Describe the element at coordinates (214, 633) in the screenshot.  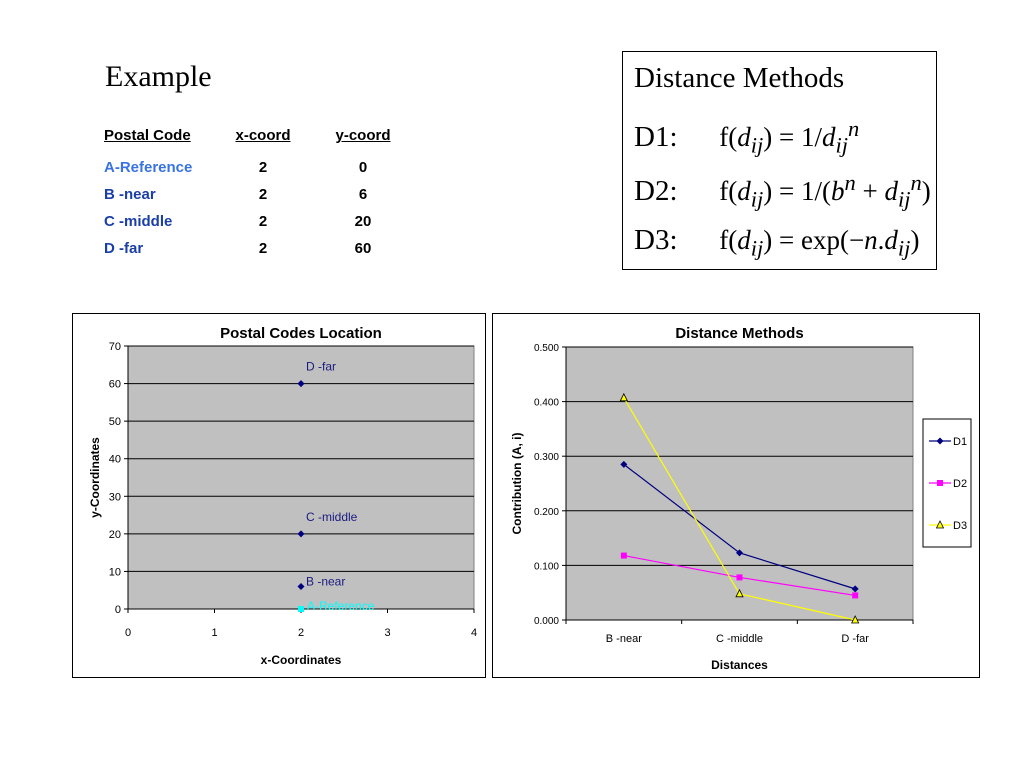
I see `x-tick-label: 1` at that location.